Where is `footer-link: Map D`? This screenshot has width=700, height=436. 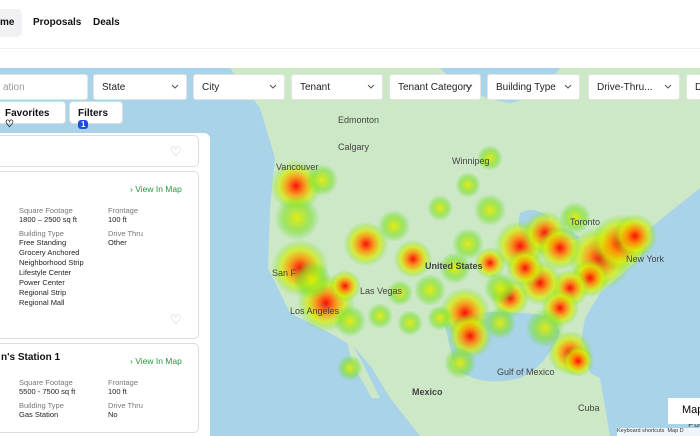
footer-link: Map D is located at coordinates (675, 431).